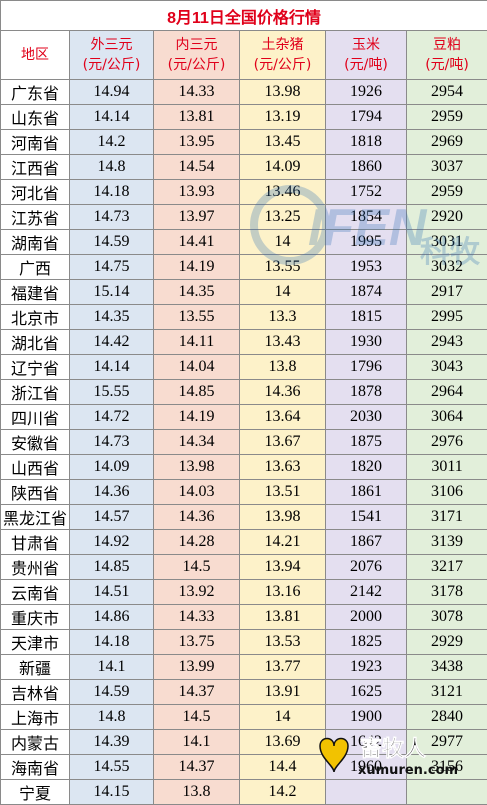 This screenshot has height=805, width=487. Describe the element at coordinates (35, 542) in the screenshot. I see `cell-region: 甘肃省` at that location.